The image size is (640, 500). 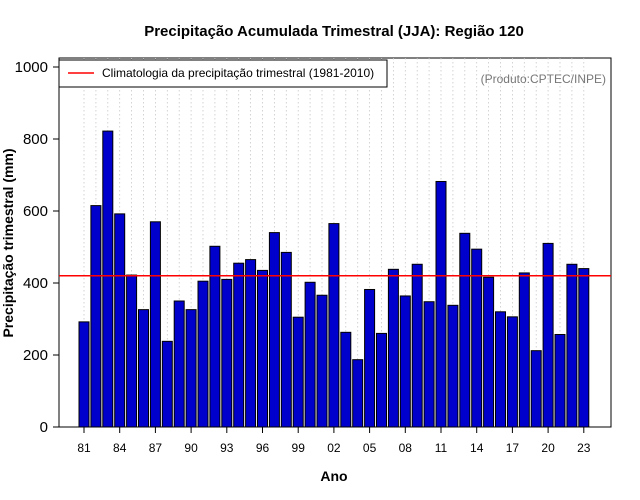 I want to click on bar-1997, so click(x=274, y=330).